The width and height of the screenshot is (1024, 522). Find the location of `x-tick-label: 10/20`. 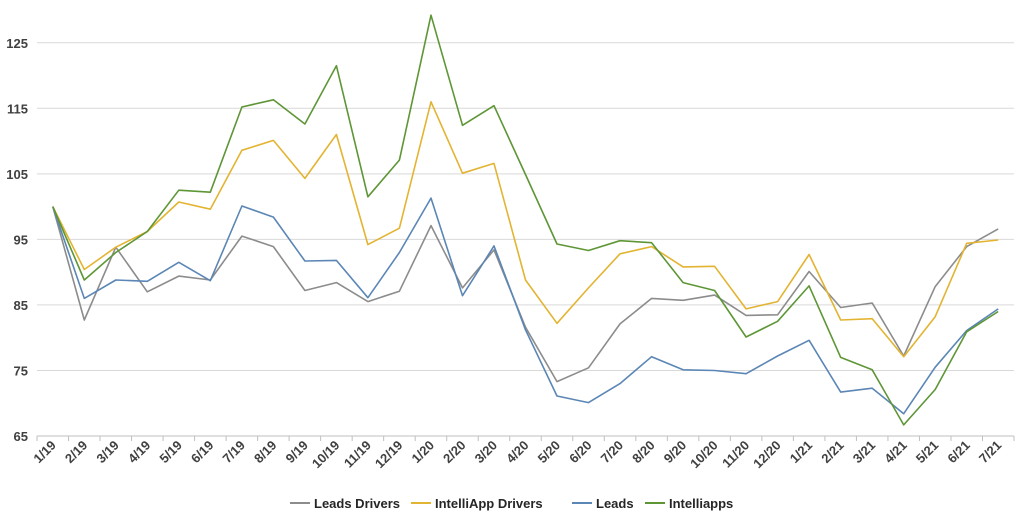

x-tick-label: 10/20 is located at coordinates (704, 455).